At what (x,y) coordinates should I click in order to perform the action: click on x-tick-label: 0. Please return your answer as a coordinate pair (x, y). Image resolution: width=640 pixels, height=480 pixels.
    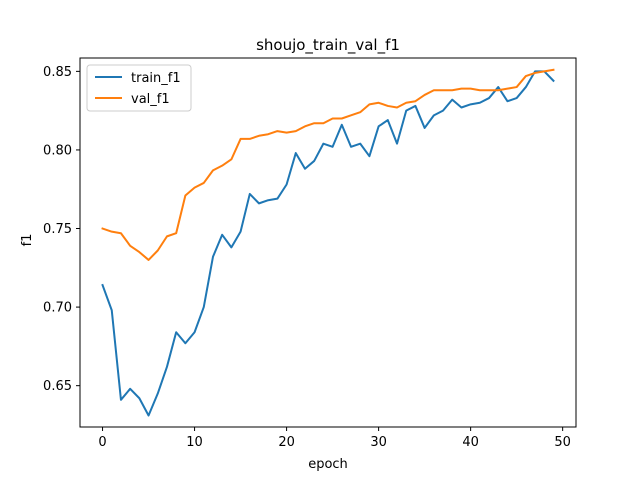
    Looking at the image, I should click on (102, 442).